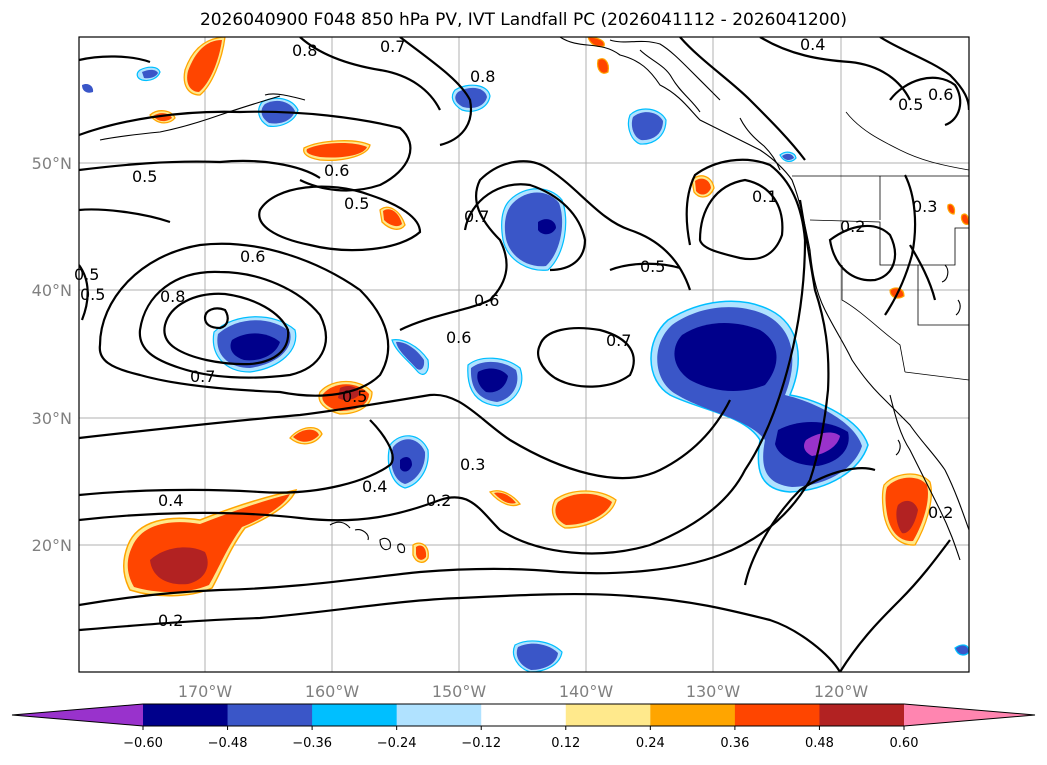 This screenshot has width=1047, height=765. Describe the element at coordinates (312, 743) in the screenshot. I see `colorbar-tick-label: −0.36` at that location.